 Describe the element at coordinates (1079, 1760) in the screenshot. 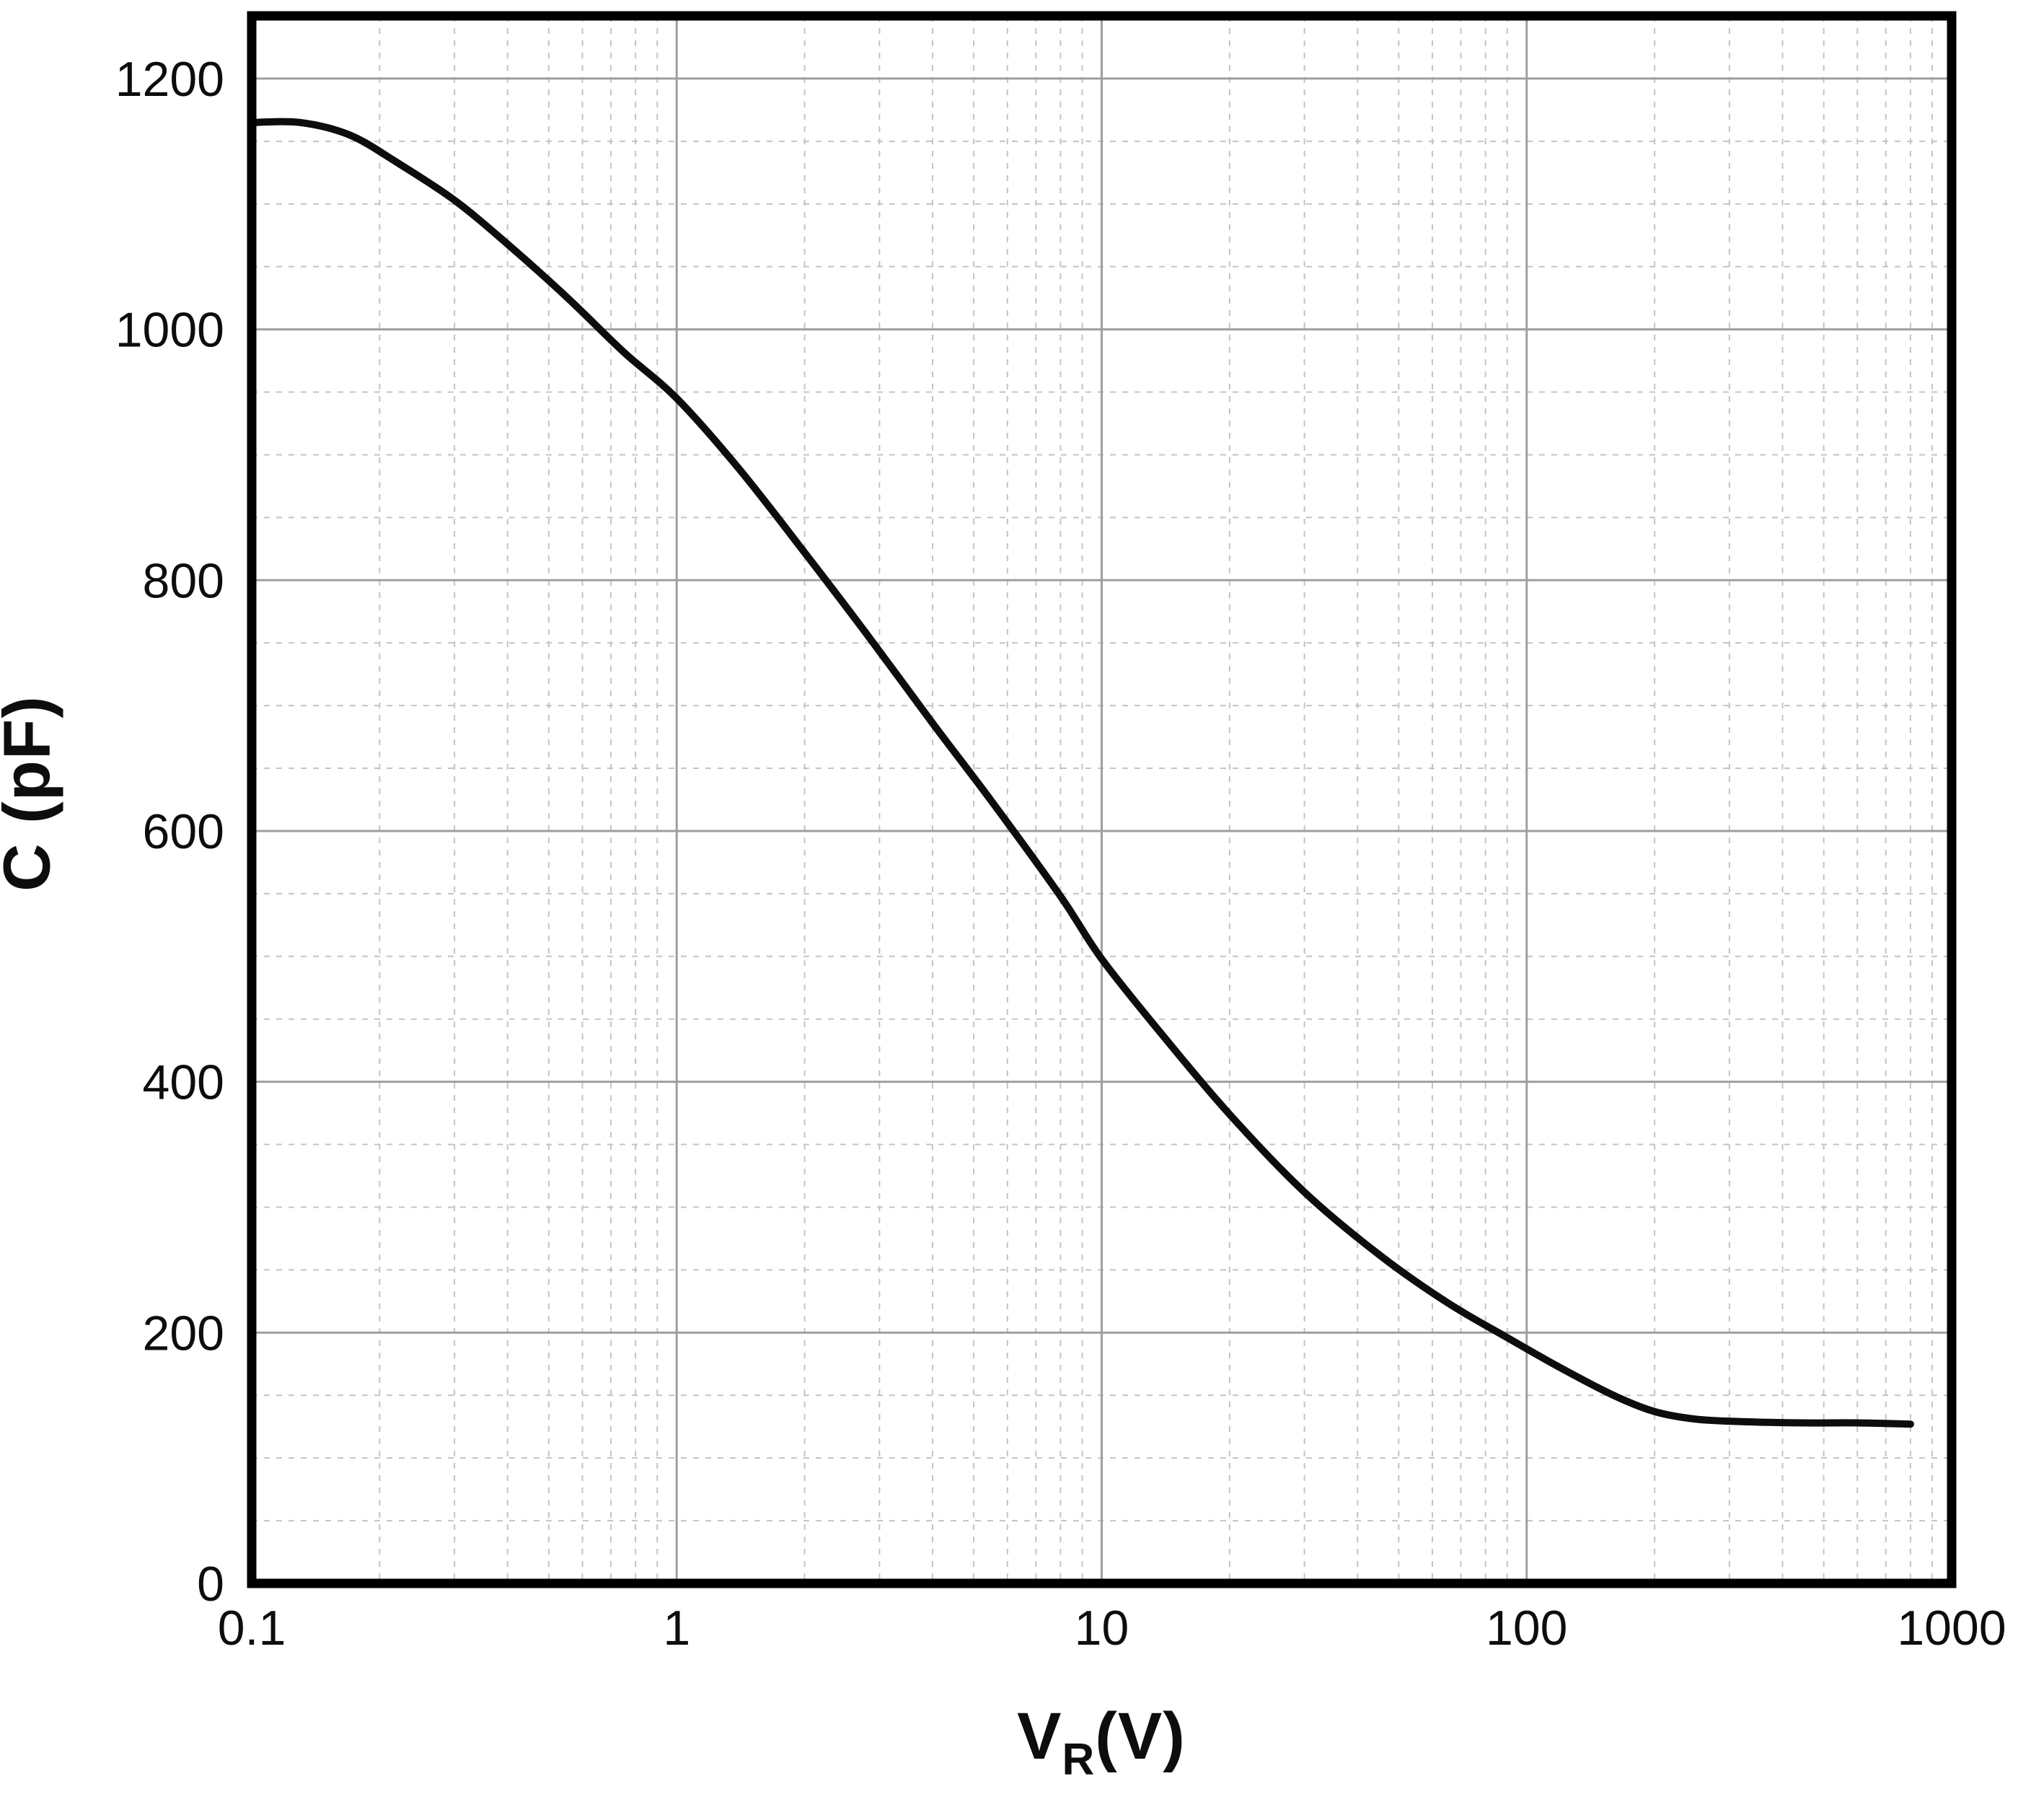

I see `x-axis-title-sub: R` at that location.